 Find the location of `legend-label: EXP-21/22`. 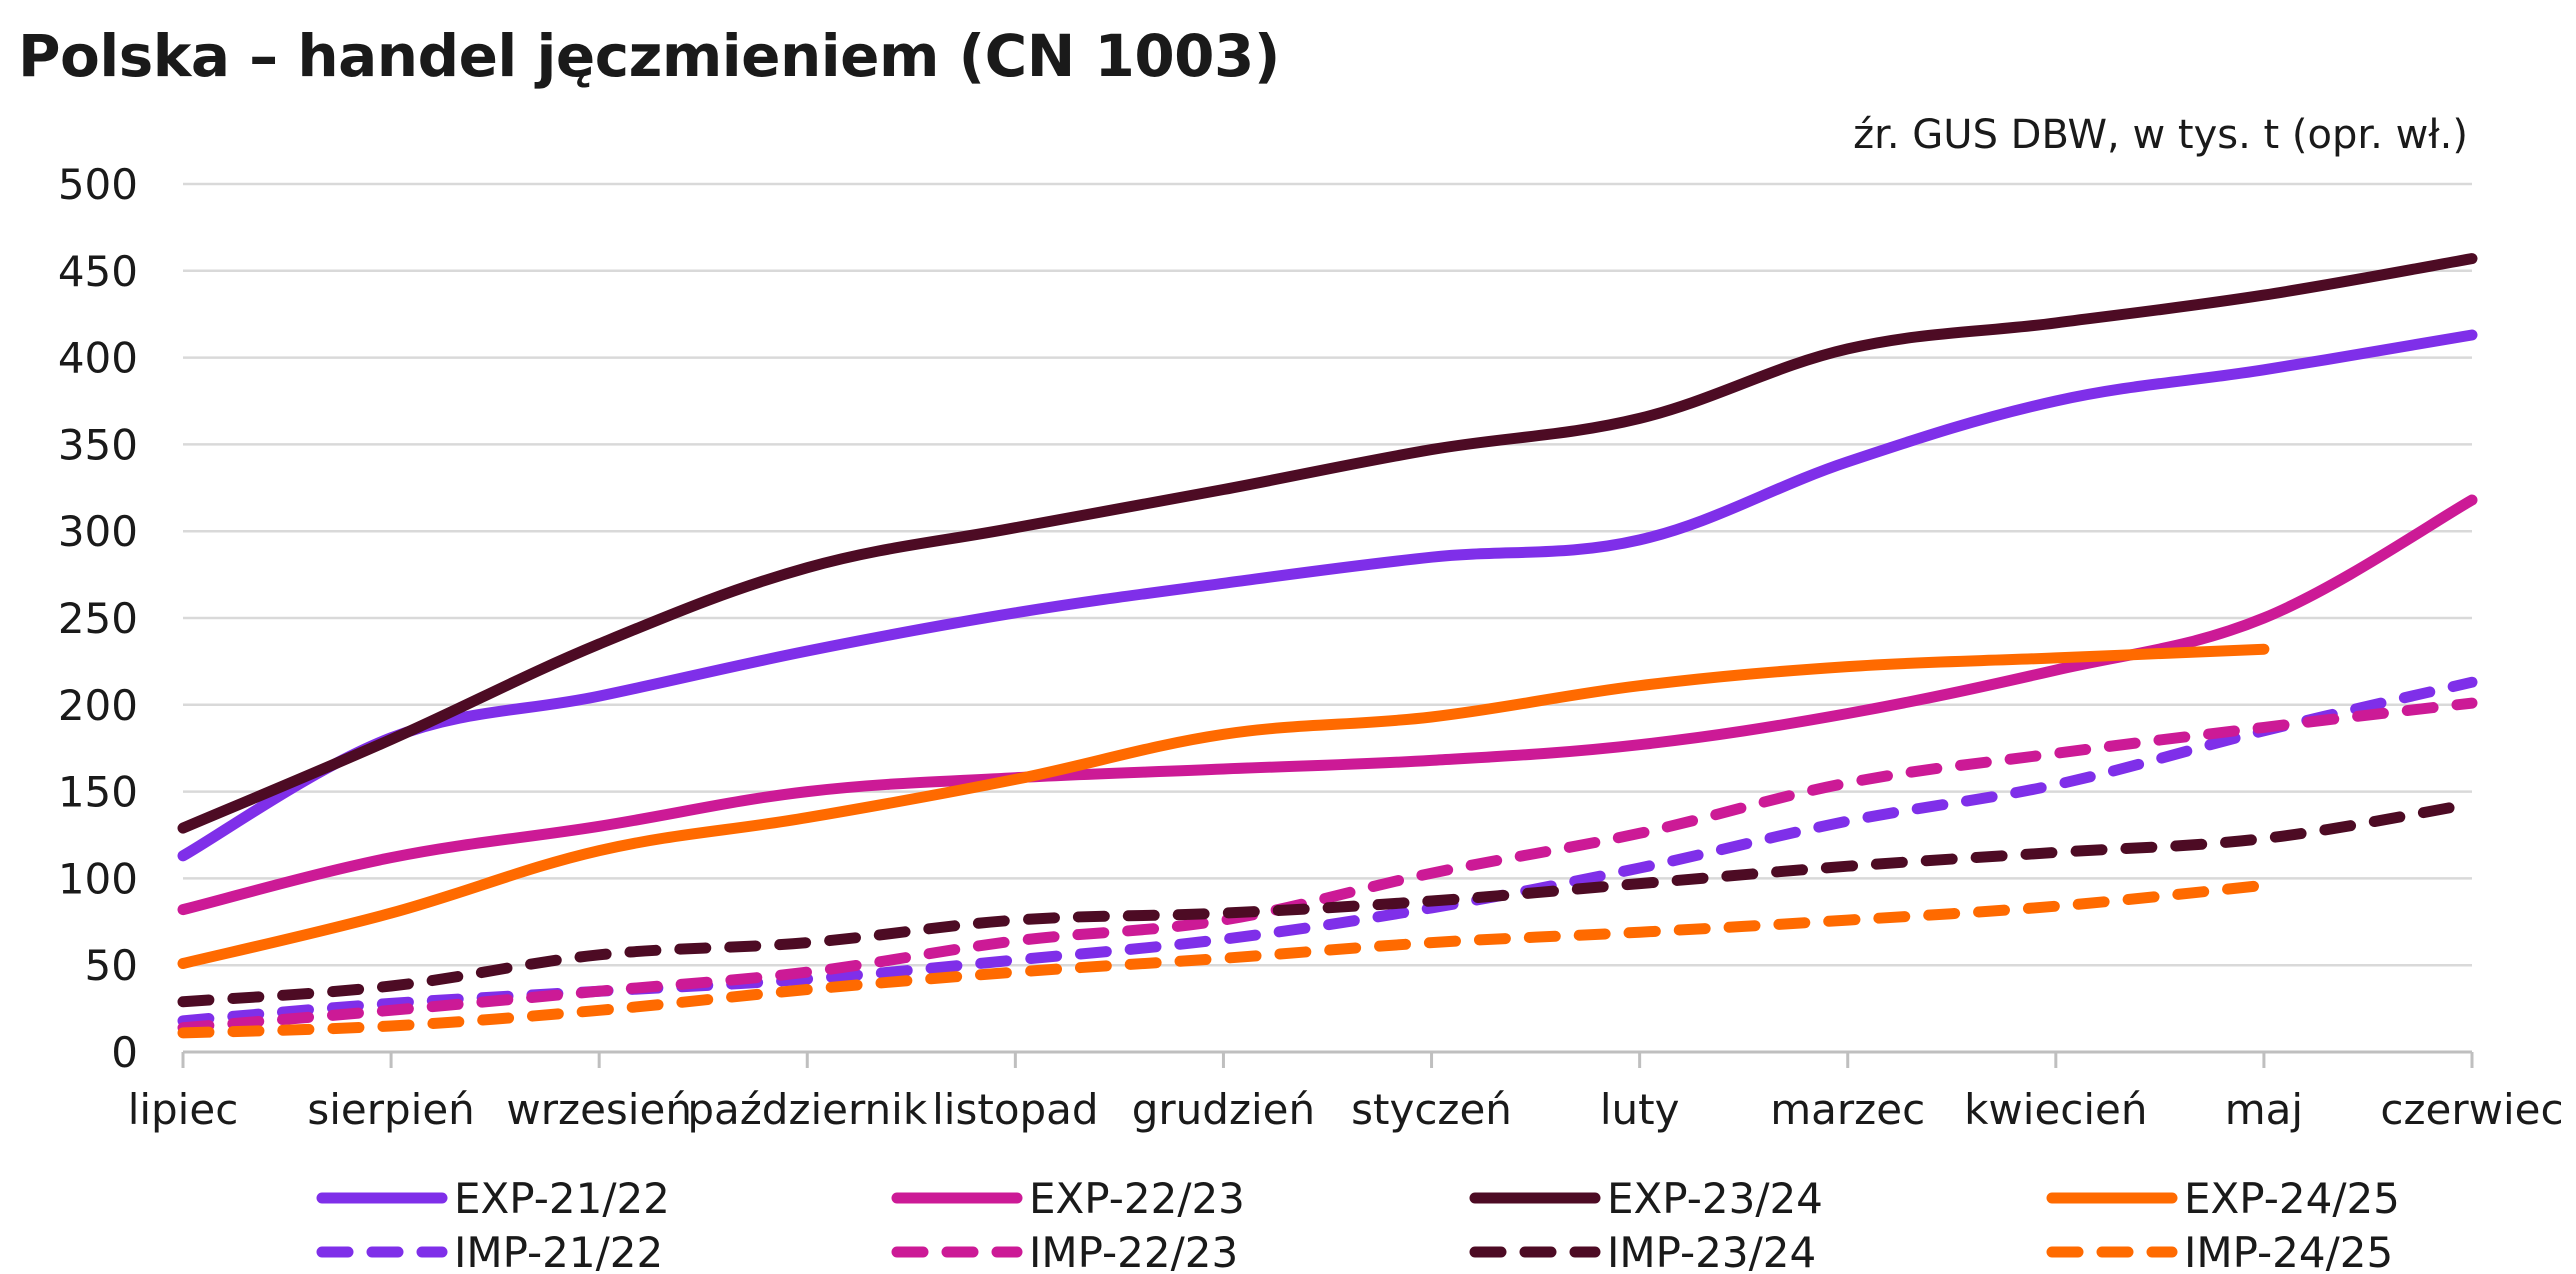

legend-label: EXP-21/22 is located at coordinates (562, 1198).